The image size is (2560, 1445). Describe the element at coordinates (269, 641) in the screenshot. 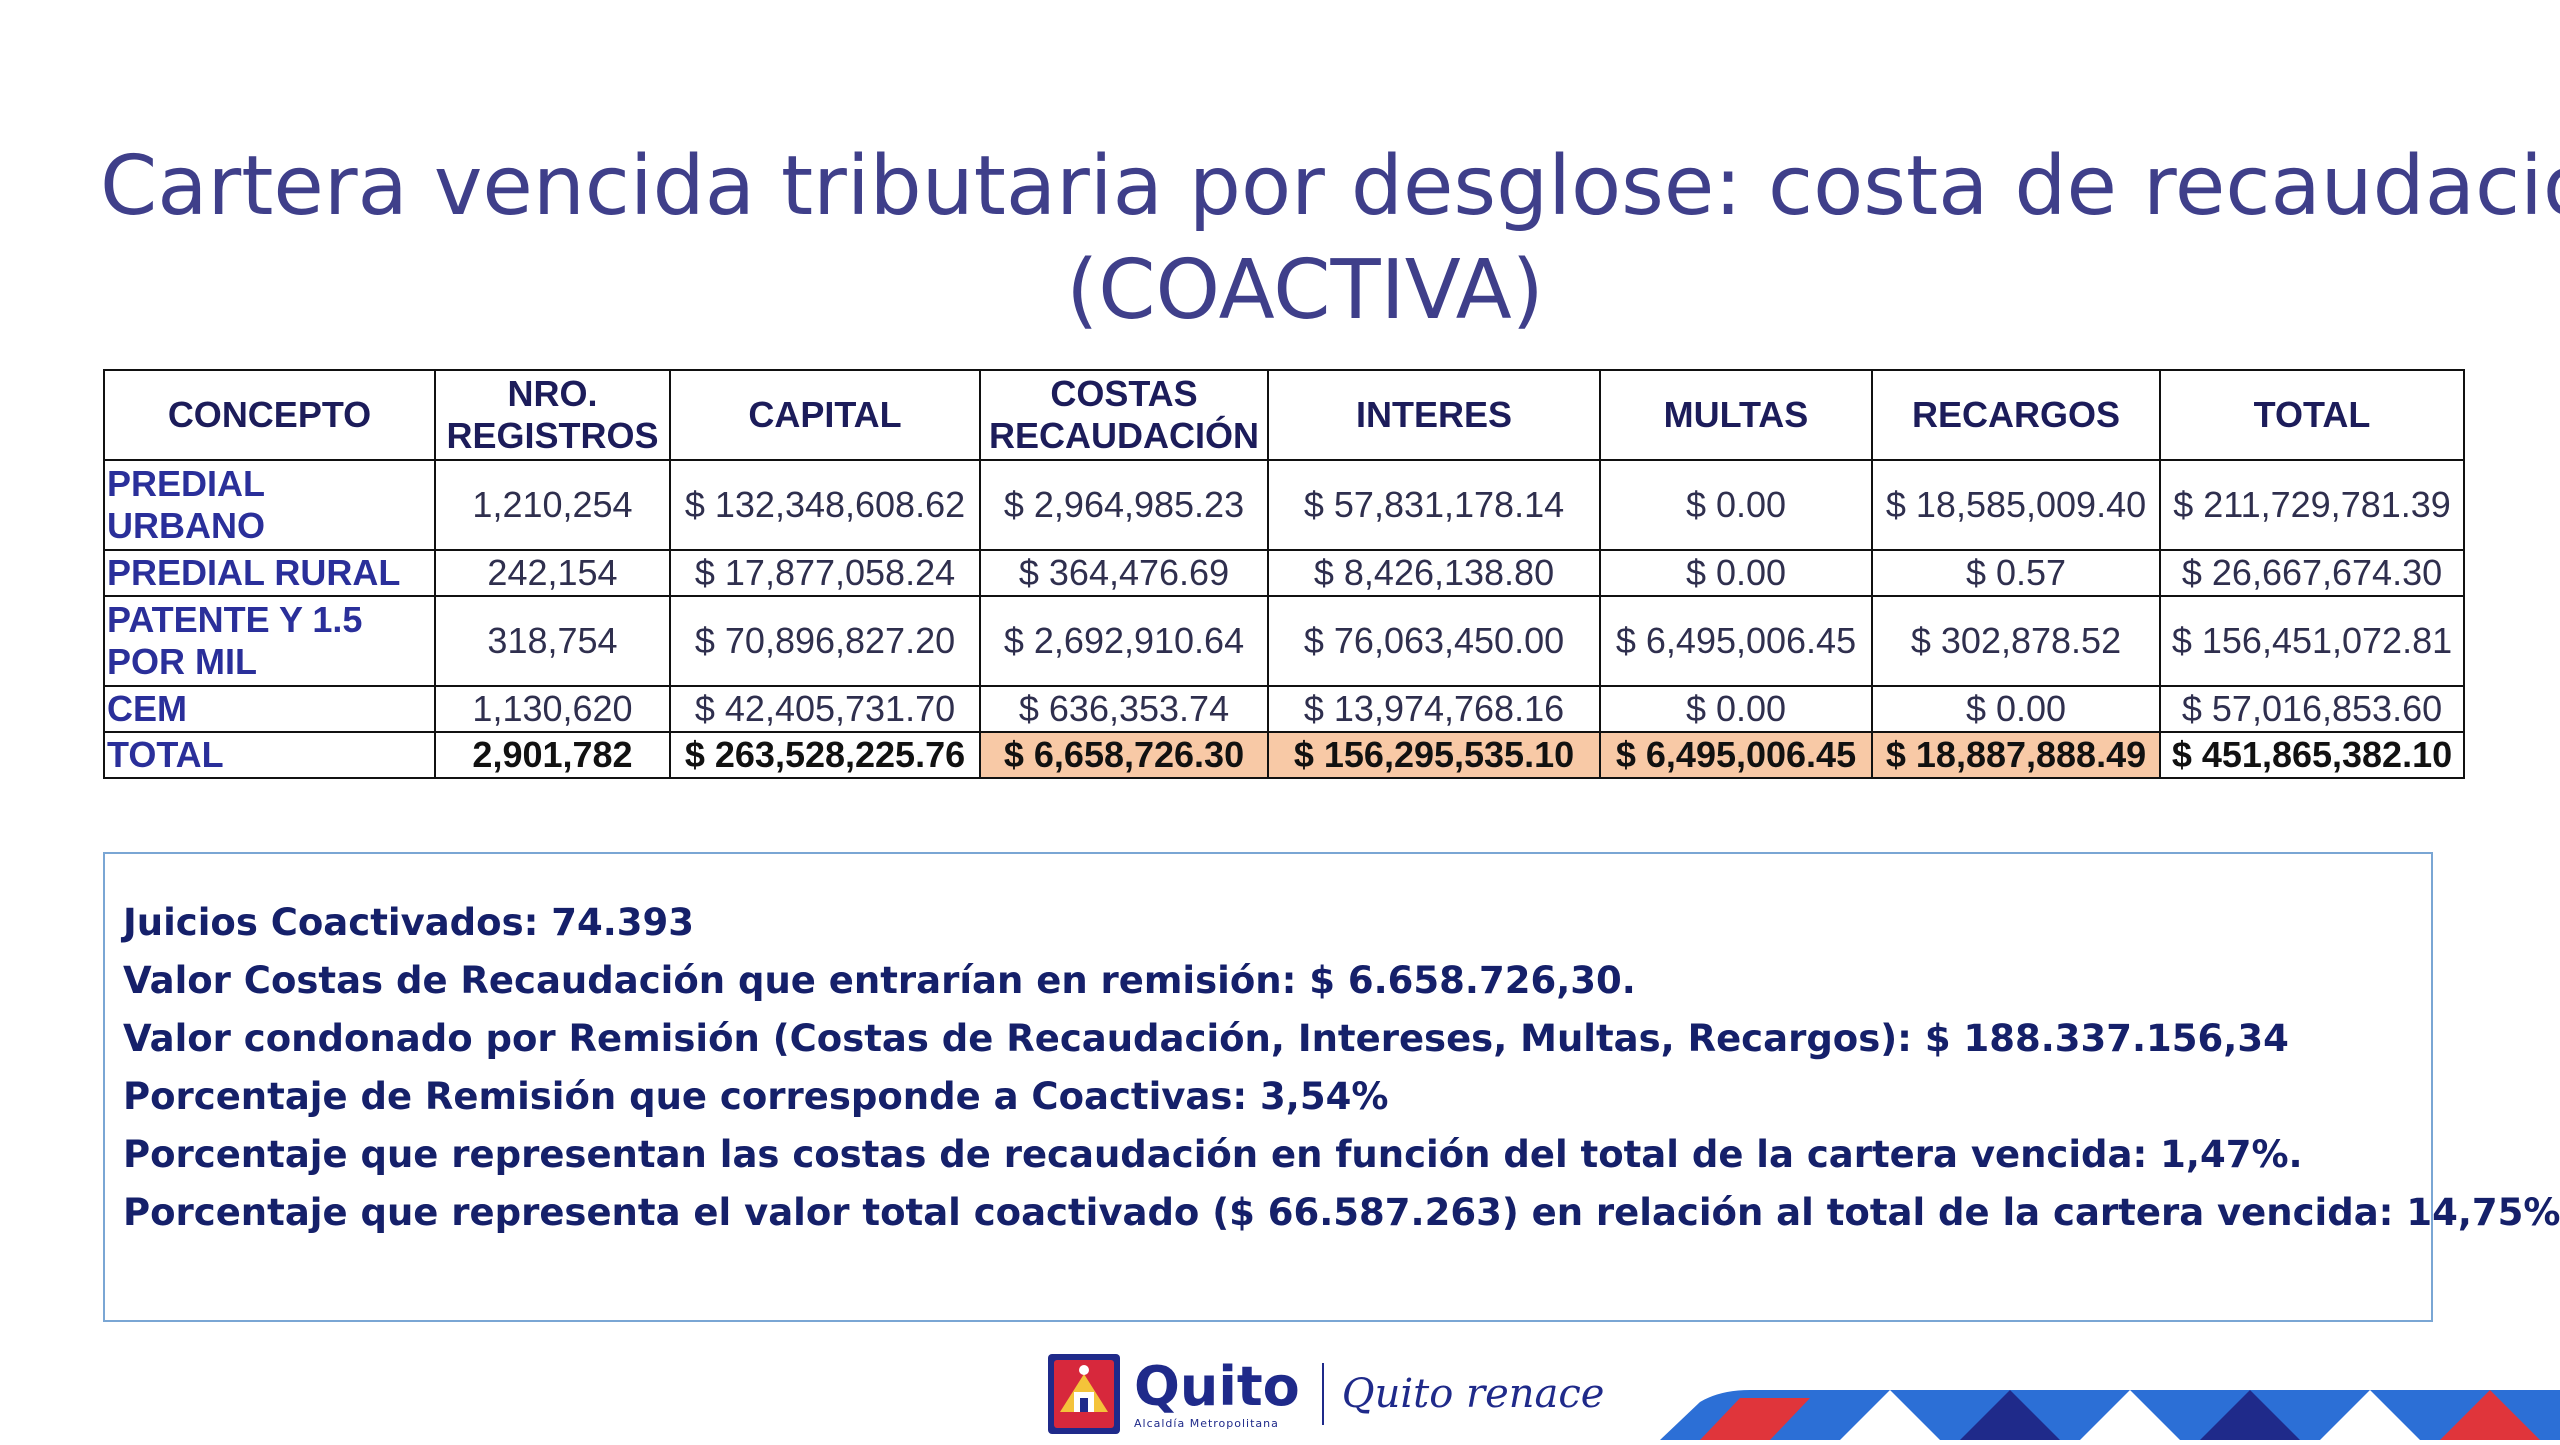

I see `cell-concepto: PATENTE Y 1.5 POR MIL` at that location.